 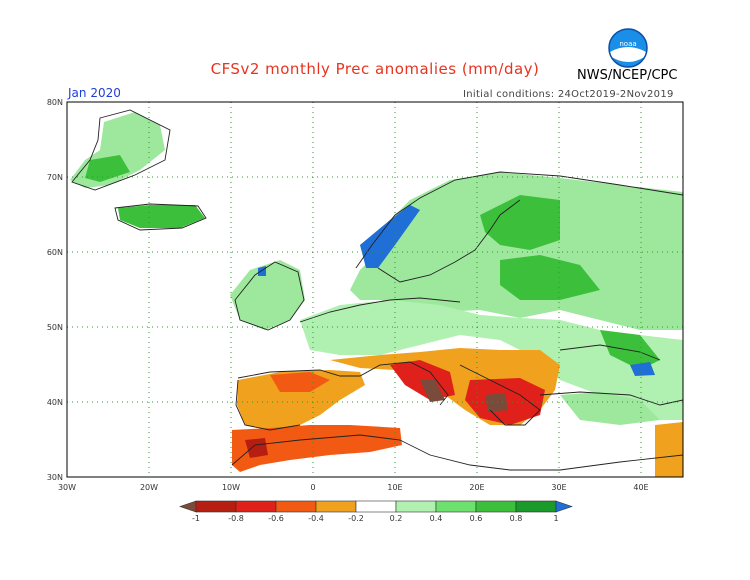 I want to click on colorbar-tick-label: 0.6, so click(x=476, y=518).